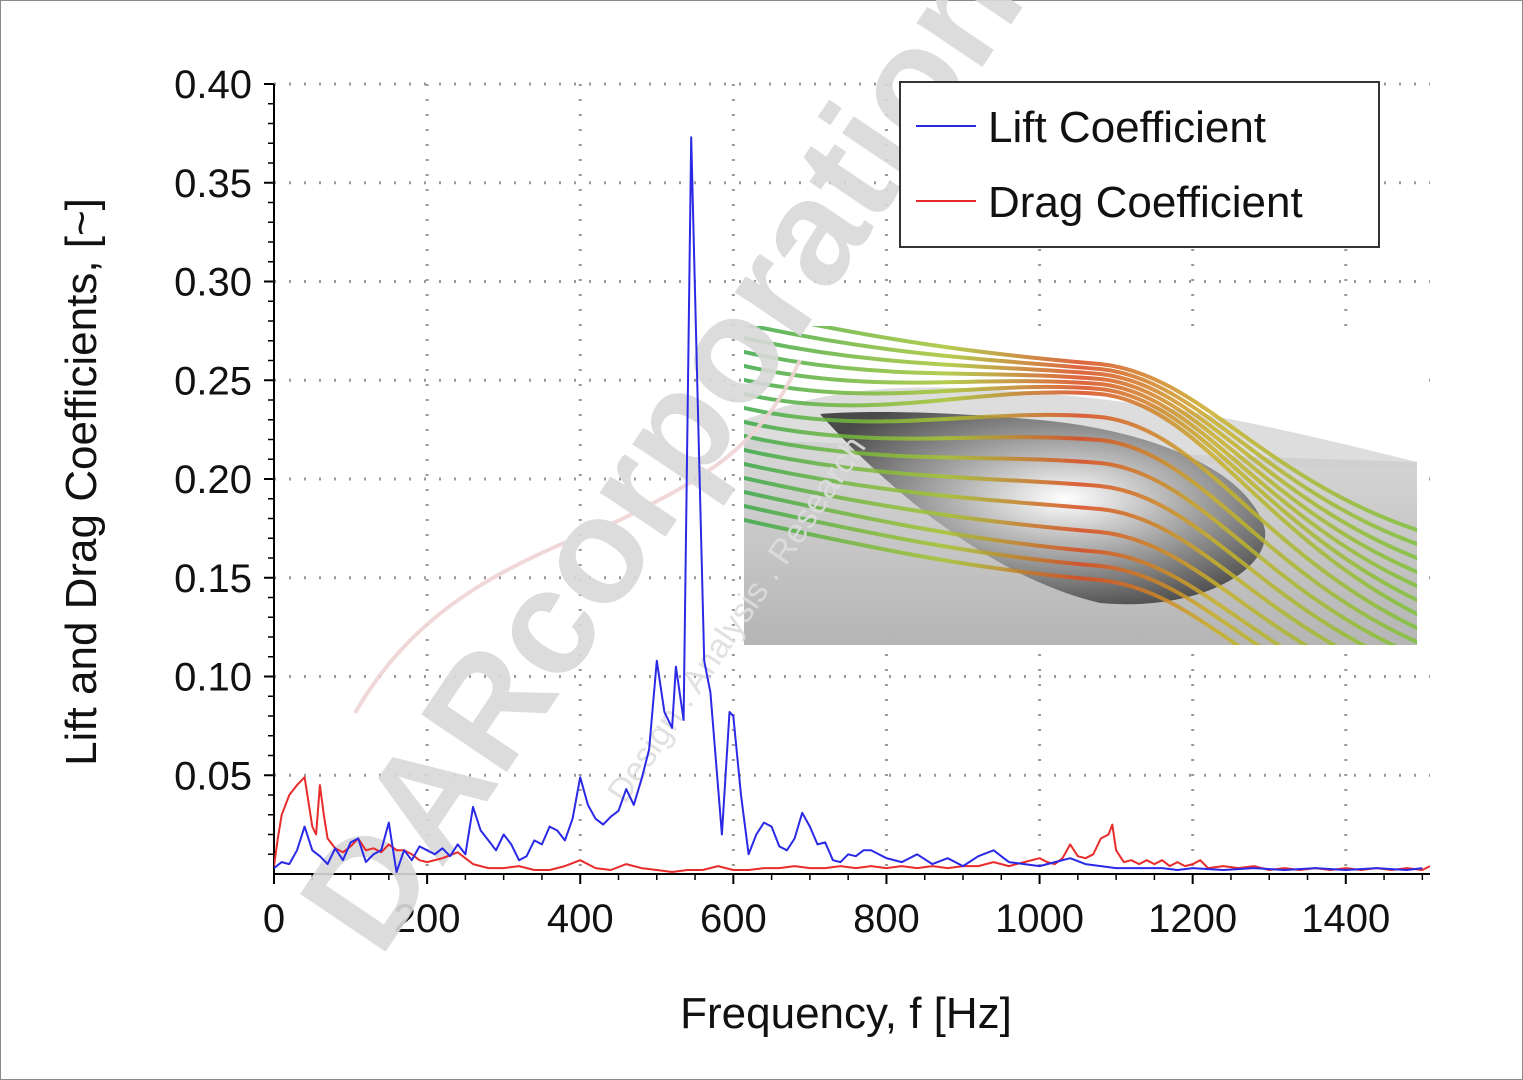 Image resolution: width=1523 pixels, height=1080 pixels. What do you see at coordinates (1345, 919) in the screenshot?
I see `x-tick-label: 1400` at bounding box center [1345, 919].